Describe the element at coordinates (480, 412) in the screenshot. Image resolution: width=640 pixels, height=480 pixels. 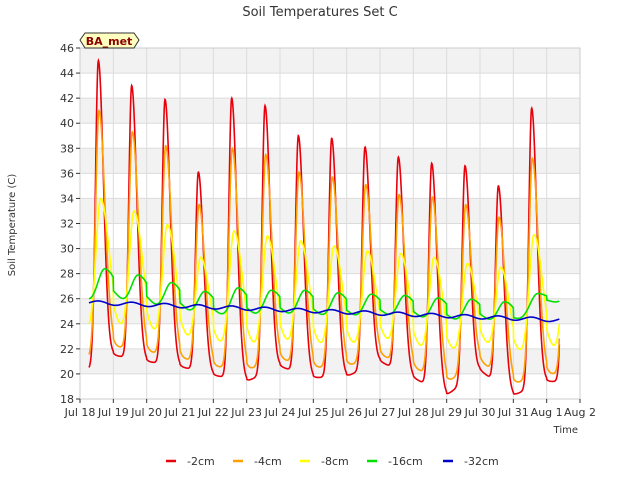
I see `x-tick-label: Jul 30` at that location.